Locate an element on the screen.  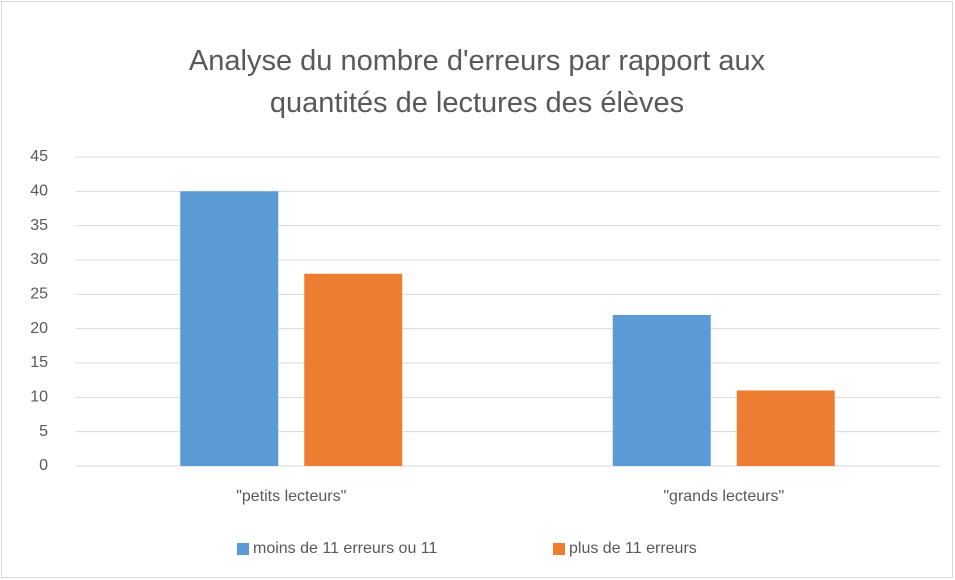
x-tick-label: "petits lecteurs" is located at coordinates (291, 496).